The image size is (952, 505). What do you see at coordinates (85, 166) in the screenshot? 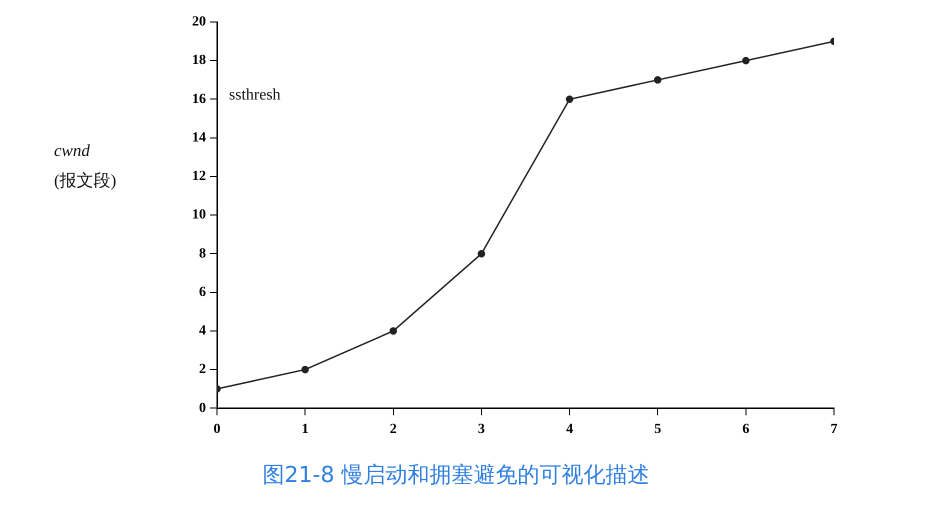
I see `y-axis-title: cwnd (报文段)` at bounding box center [85, 166].